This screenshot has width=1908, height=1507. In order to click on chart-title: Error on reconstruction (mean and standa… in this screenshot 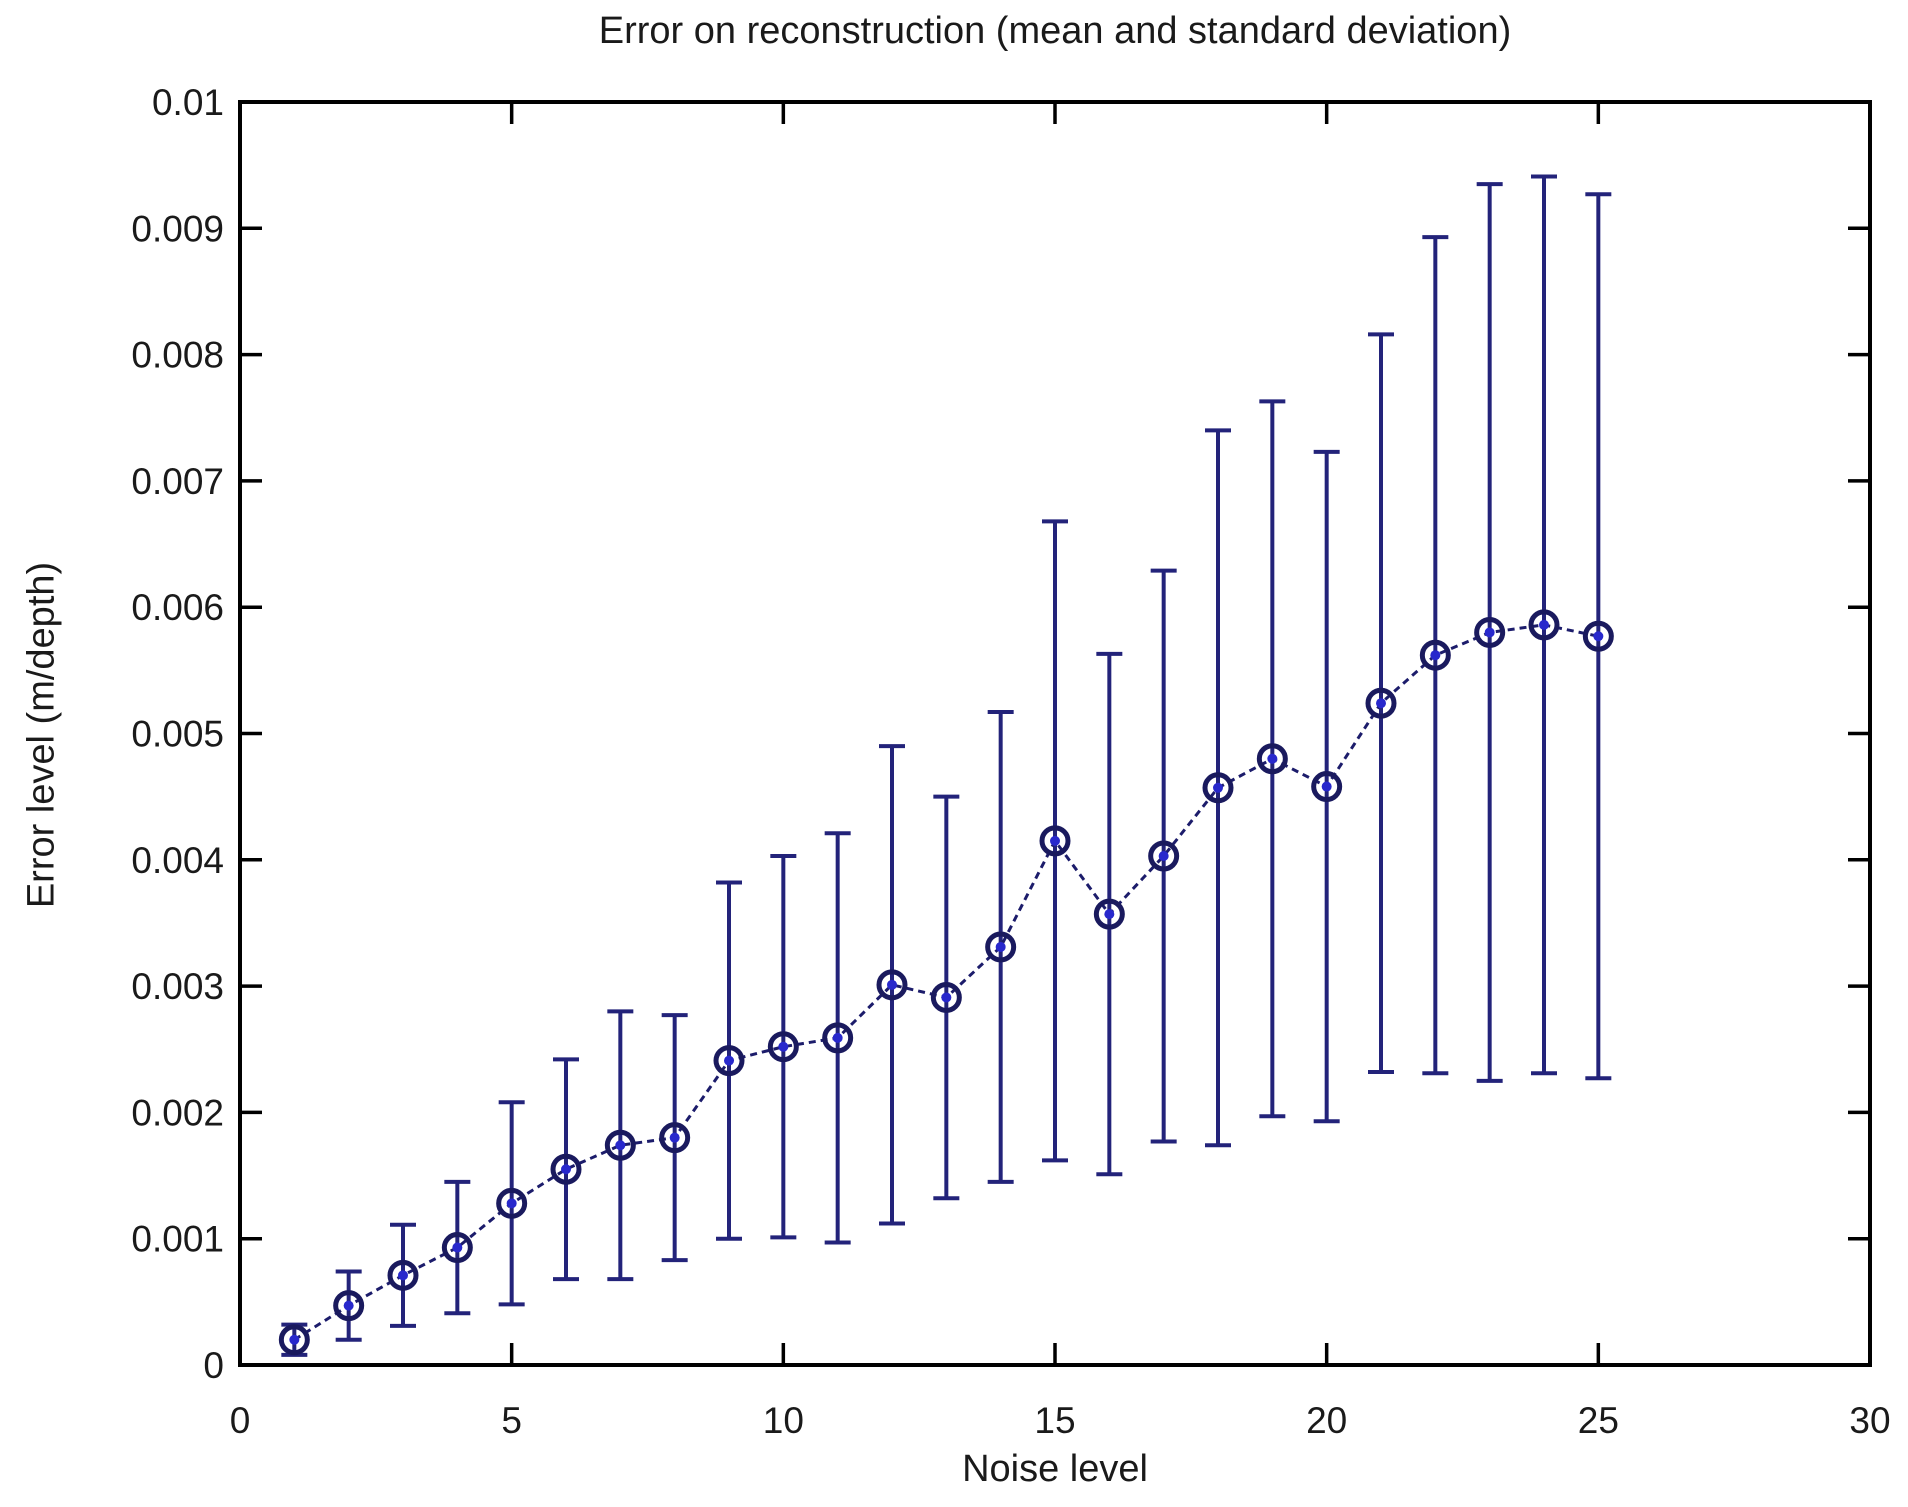, I will do `click(1055, 31)`.